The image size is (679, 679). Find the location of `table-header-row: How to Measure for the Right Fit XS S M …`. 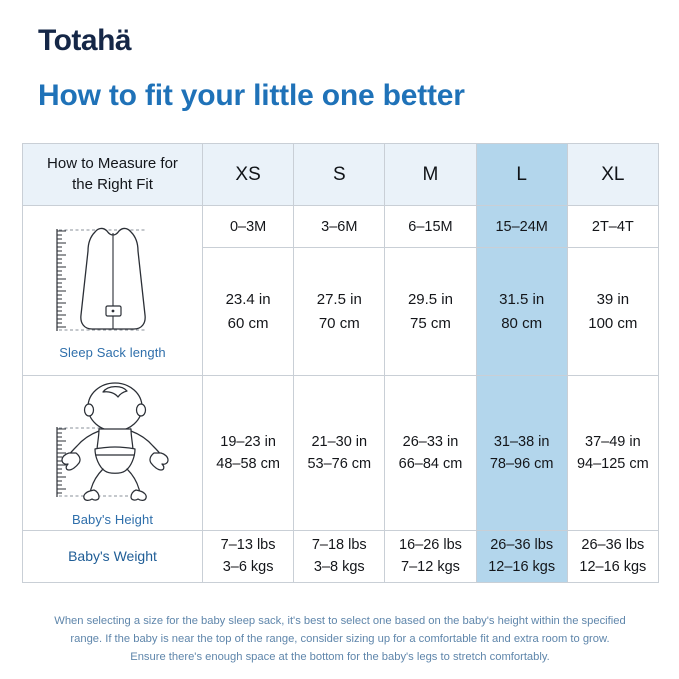

table-header-row: How to Measure for the Right Fit XS S M … is located at coordinates (340, 174).